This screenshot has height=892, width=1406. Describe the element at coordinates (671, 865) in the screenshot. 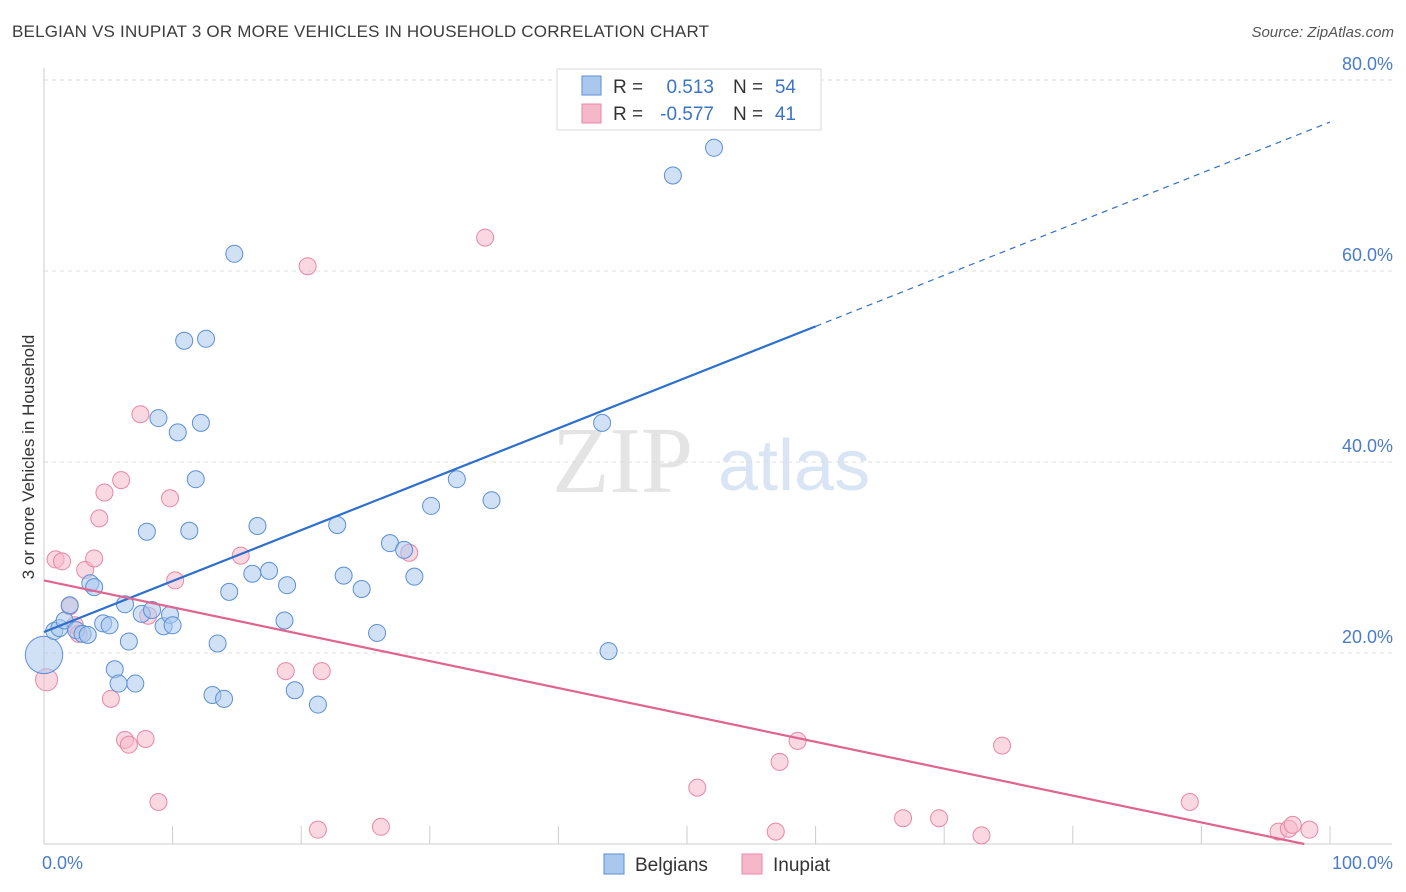

I see `series-legend-label-belgians: Belgians` at that location.